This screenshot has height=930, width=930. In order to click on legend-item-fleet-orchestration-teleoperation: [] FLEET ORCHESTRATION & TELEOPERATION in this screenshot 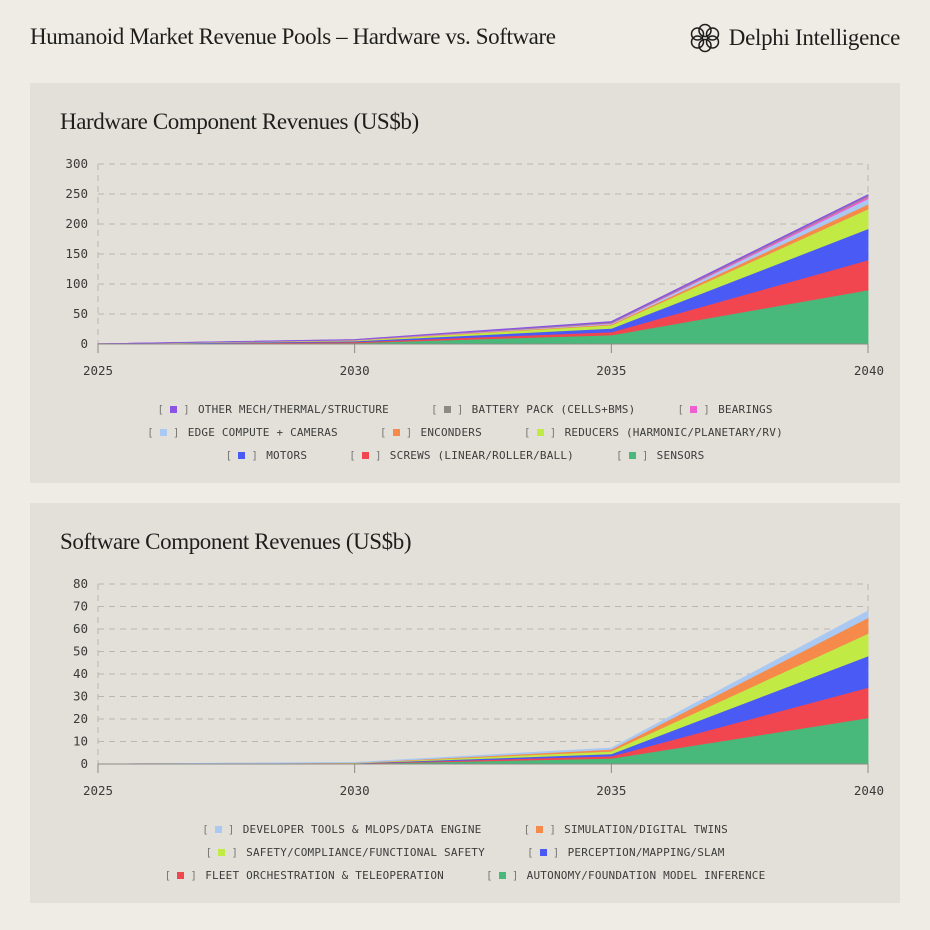, I will do `click(304, 875)`.